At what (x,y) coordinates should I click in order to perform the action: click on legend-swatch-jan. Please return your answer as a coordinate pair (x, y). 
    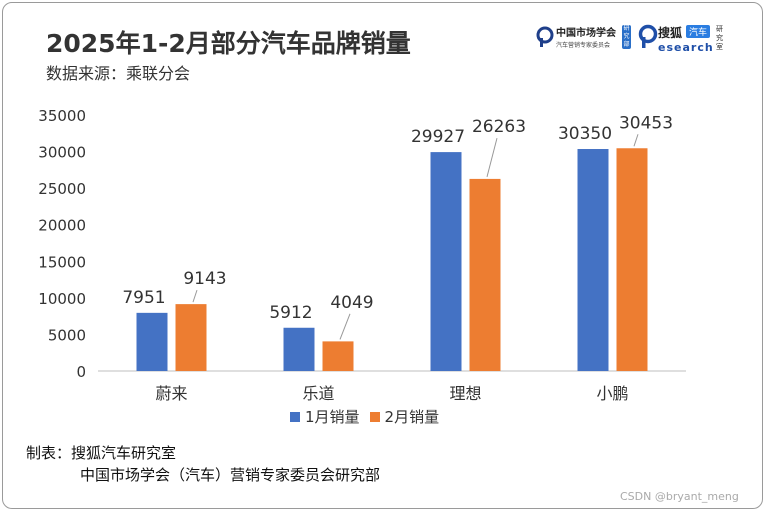
    Looking at the image, I should click on (295, 416).